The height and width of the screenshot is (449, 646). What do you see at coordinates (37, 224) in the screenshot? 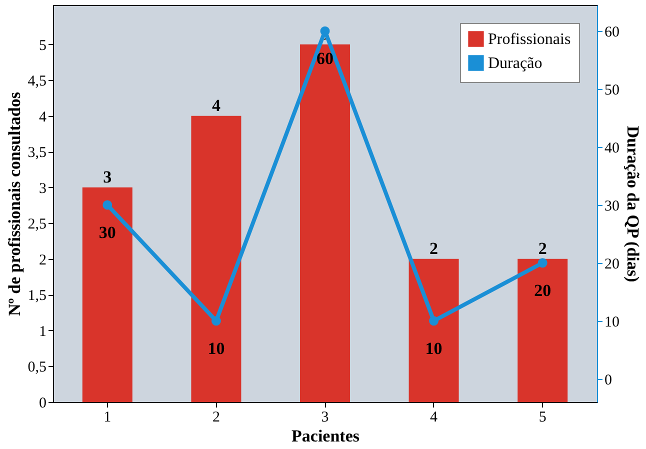
I see `y-tick-label: 2,5` at bounding box center [37, 224].